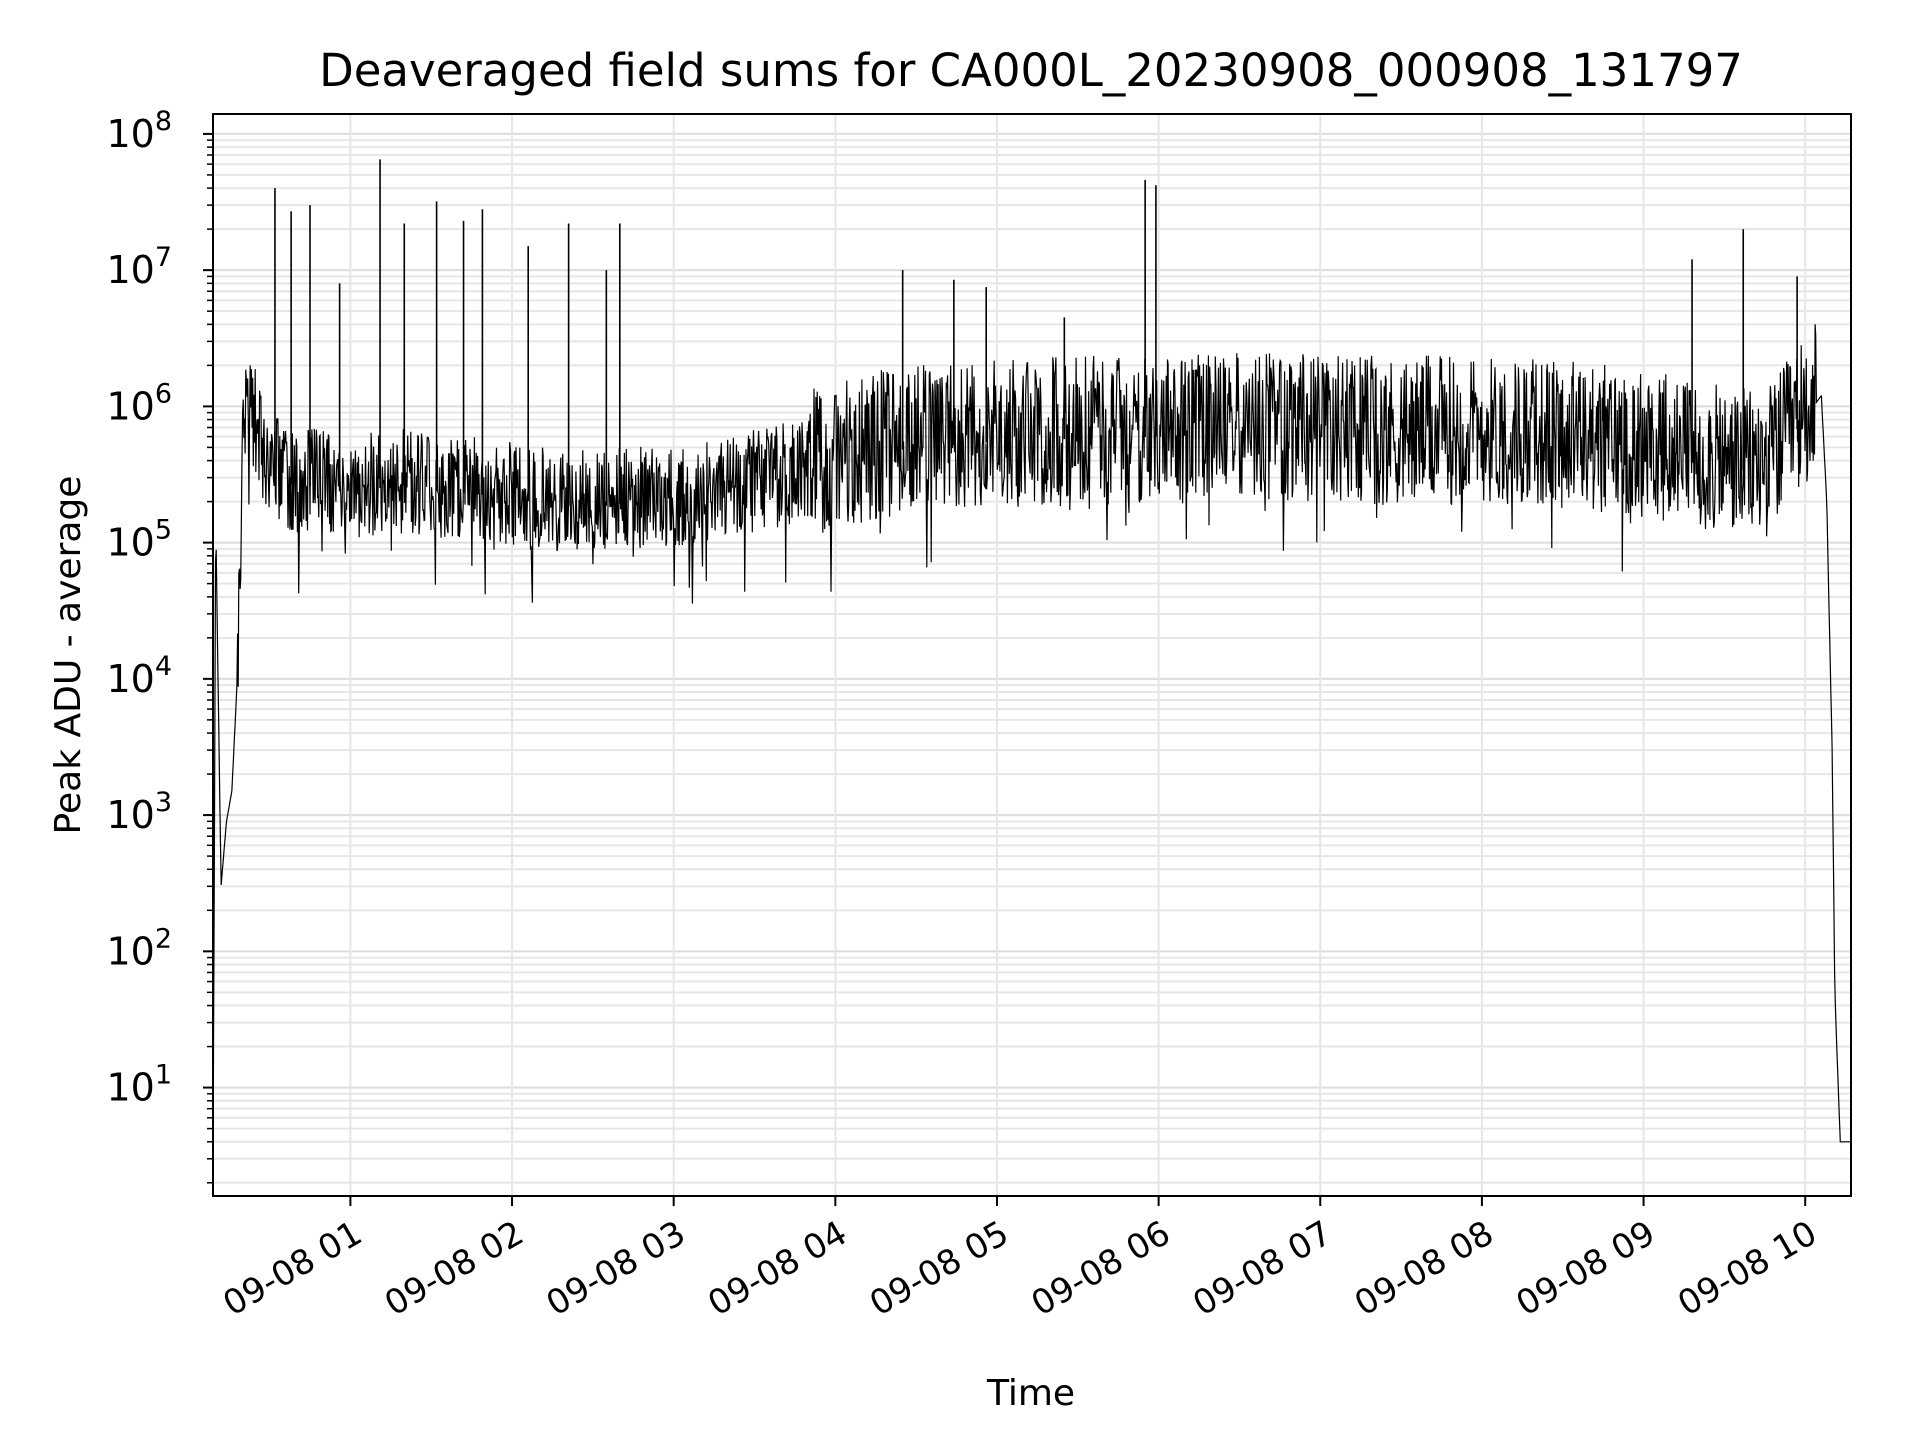 The image size is (1920, 1440). What do you see at coordinates (139, 540) in the screenshot?
I see `y-tick-label: 105` at bounding box center [139, 540].